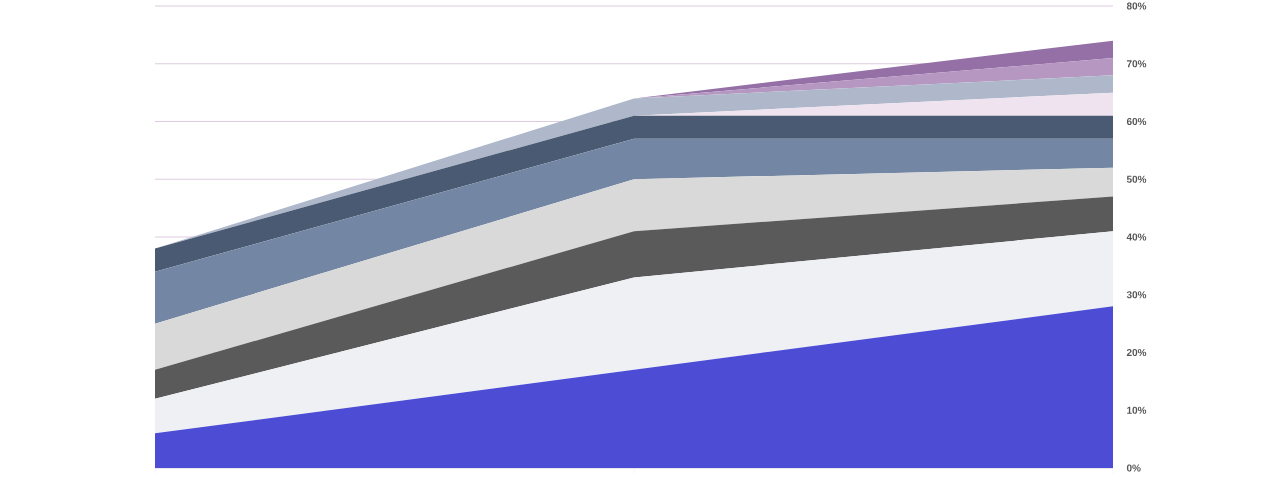 The image size is (1280, 480). What do you see at coordinates (1133, 468) in the screenshot?
I see `y-tick-label: 0%` at bounding box center [1133, 468].